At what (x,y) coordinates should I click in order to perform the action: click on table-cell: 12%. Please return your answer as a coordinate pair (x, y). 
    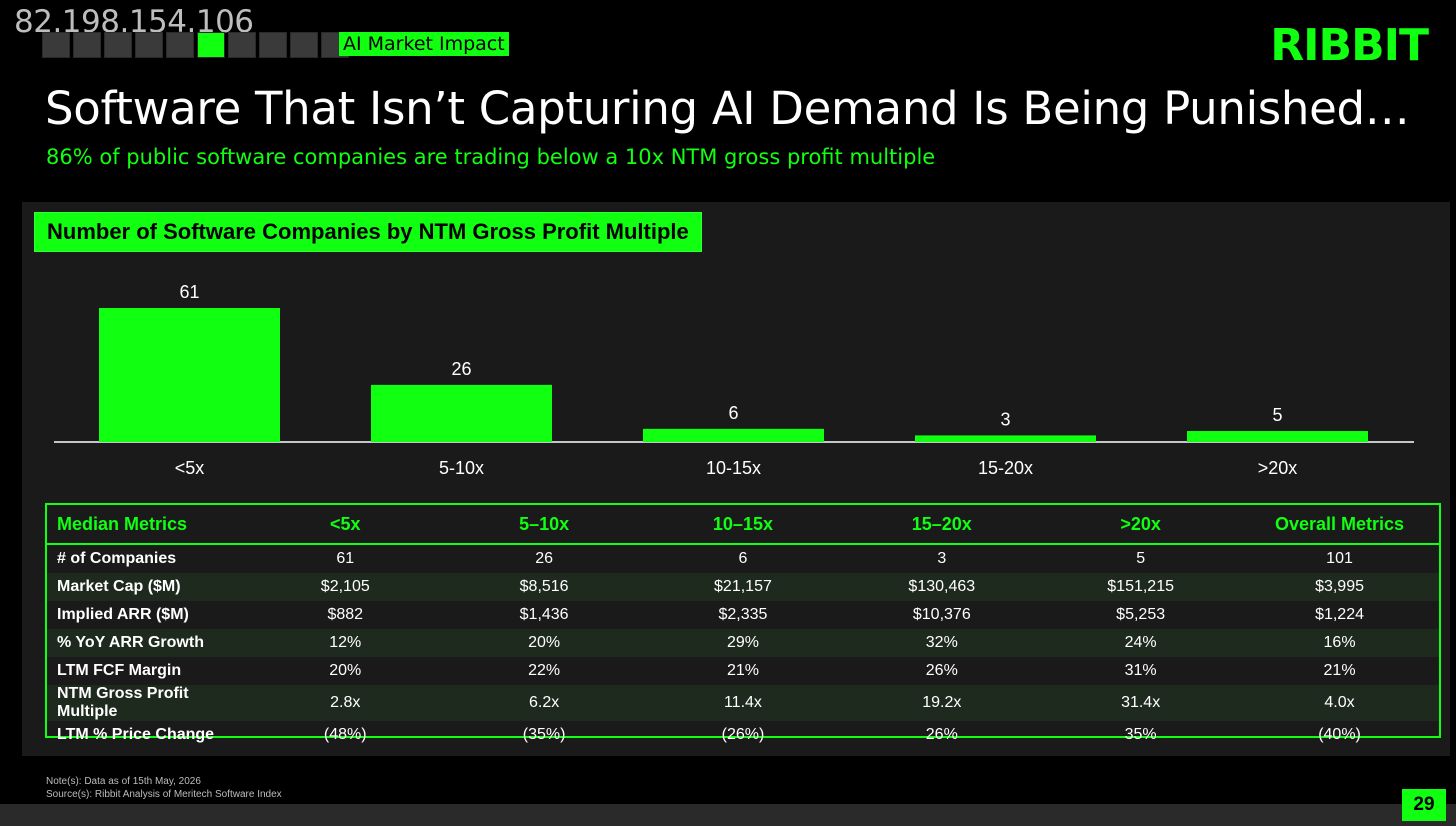
    Looking at the image, I should click on (345, 643).